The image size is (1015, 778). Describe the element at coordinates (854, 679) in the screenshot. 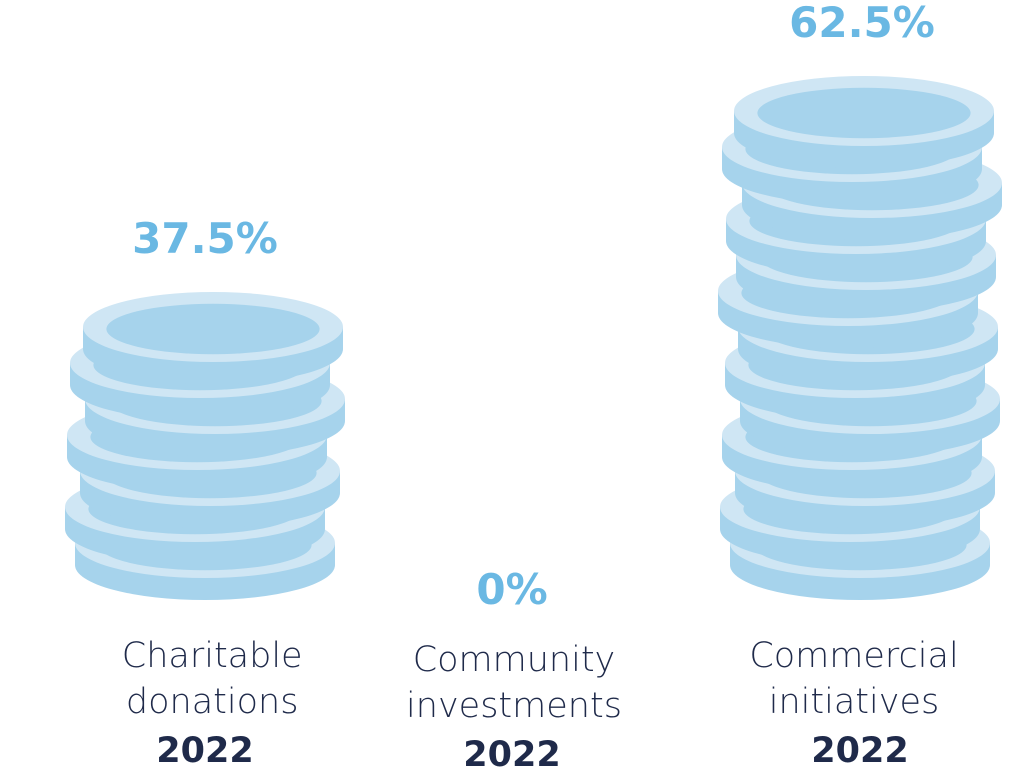

I see `category-label: Commercial initiatives` at that location.